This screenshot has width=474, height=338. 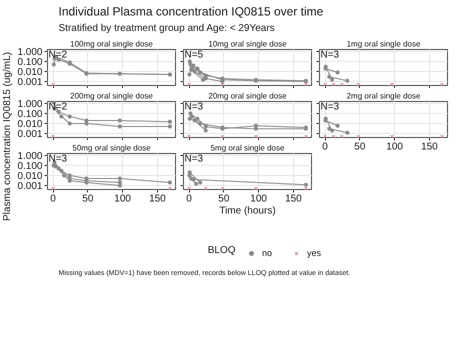 I want to click on legend-label: no, so click(x=268, y=253).